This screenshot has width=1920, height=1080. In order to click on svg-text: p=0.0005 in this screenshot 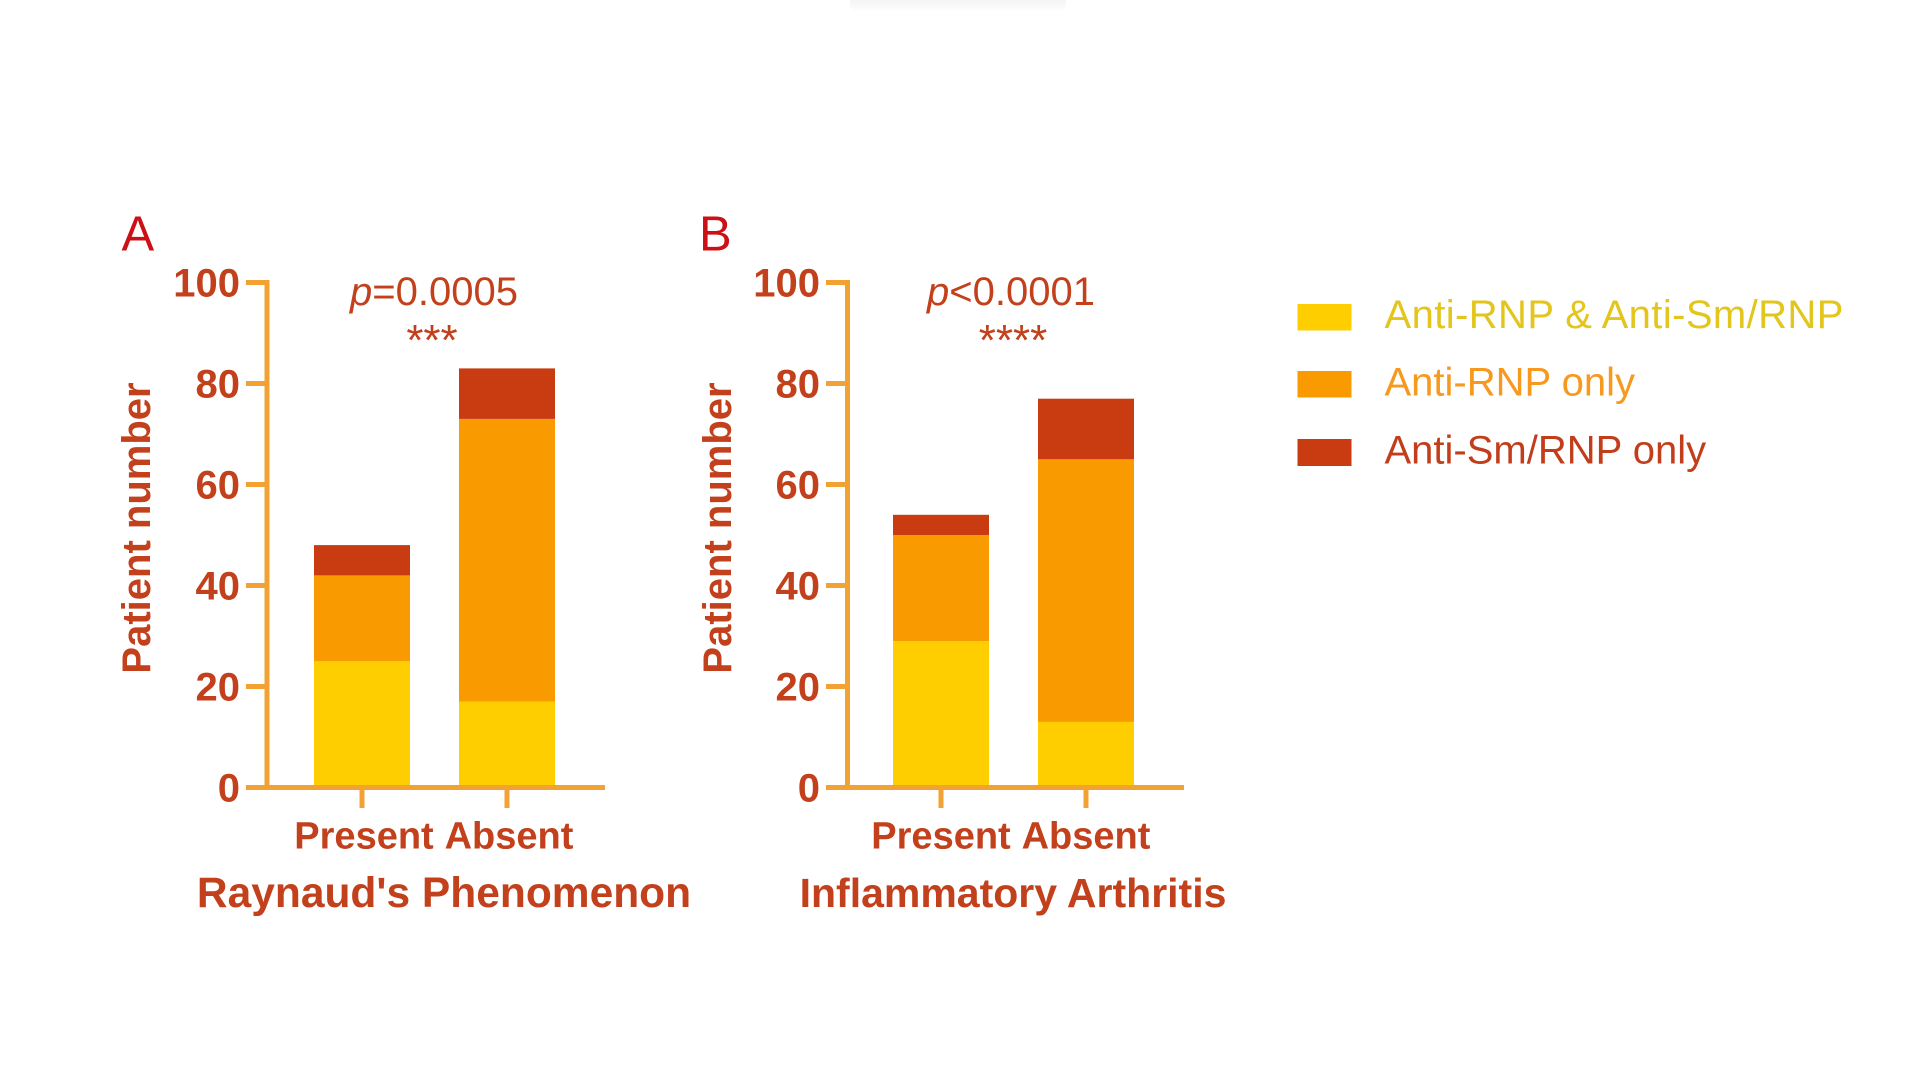, I will do `click(433, 292)`.